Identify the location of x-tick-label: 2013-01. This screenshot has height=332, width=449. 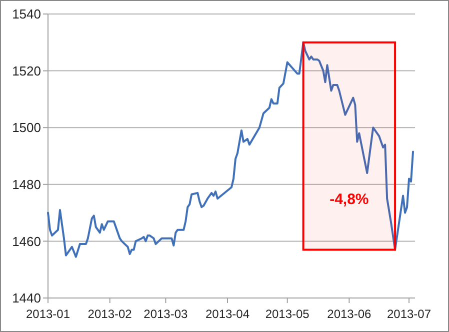
(48, 314).